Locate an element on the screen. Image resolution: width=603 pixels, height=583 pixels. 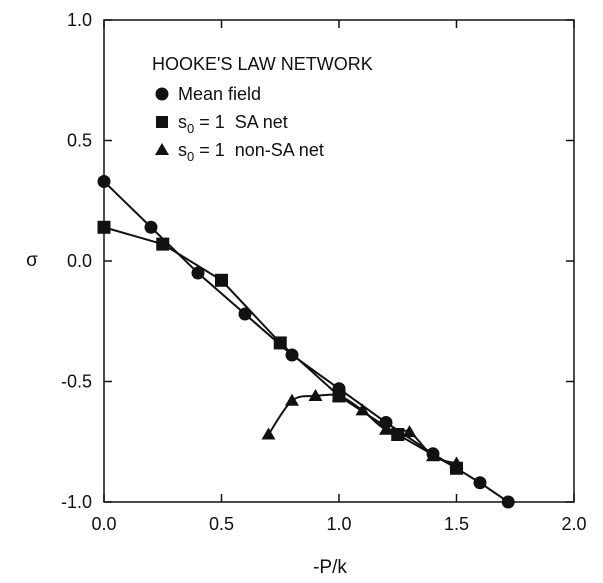
x-tick-label: 2.0 is located at coordinates (573, 524).